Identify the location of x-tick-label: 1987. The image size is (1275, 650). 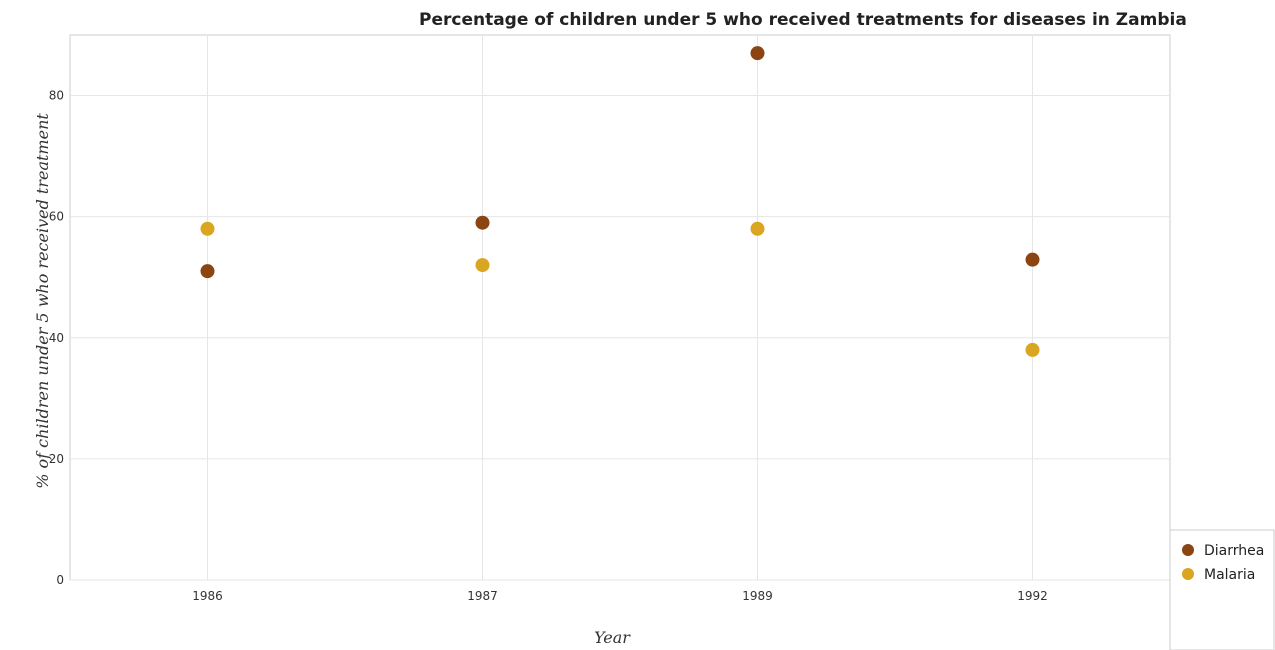
(482, 596).